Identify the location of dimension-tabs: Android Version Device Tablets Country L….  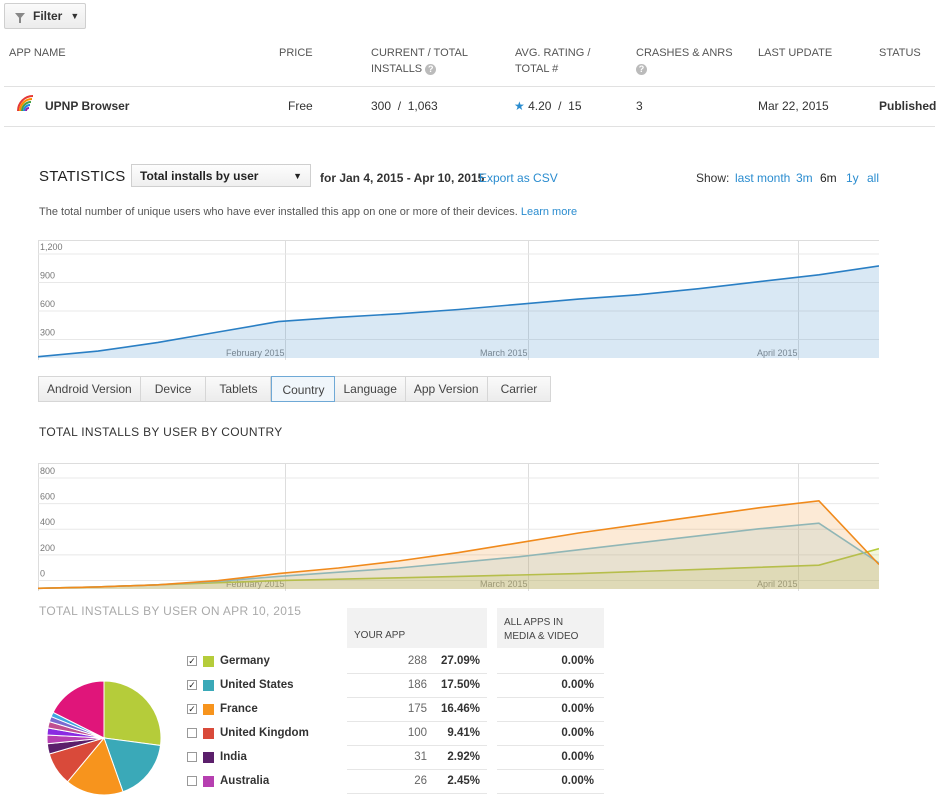
(295, 389).